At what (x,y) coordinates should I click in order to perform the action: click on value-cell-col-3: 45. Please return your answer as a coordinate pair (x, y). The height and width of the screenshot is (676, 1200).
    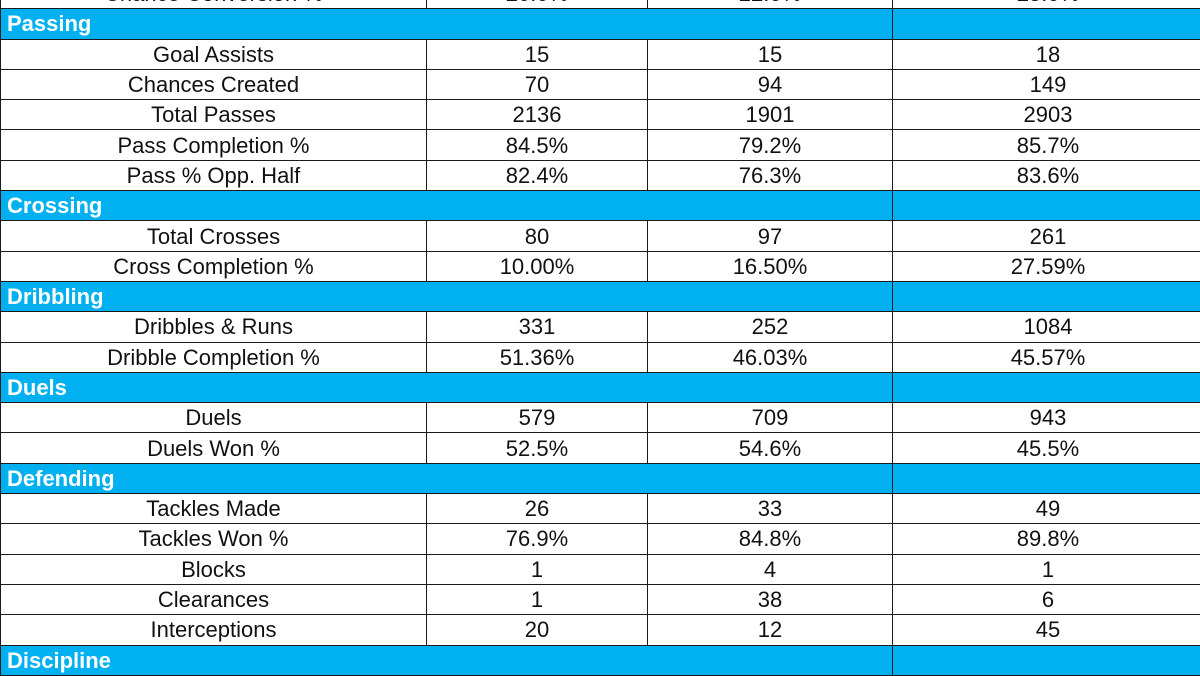
    Looking at the image, I should click on (1046, 630).